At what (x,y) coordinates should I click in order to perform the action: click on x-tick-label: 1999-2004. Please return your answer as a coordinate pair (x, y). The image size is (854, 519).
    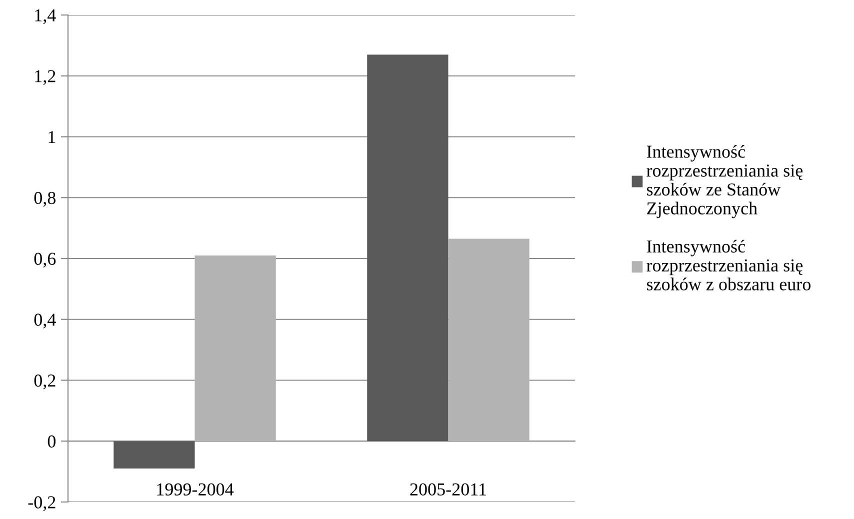
    Looking at the image, I should click on (195, 489).